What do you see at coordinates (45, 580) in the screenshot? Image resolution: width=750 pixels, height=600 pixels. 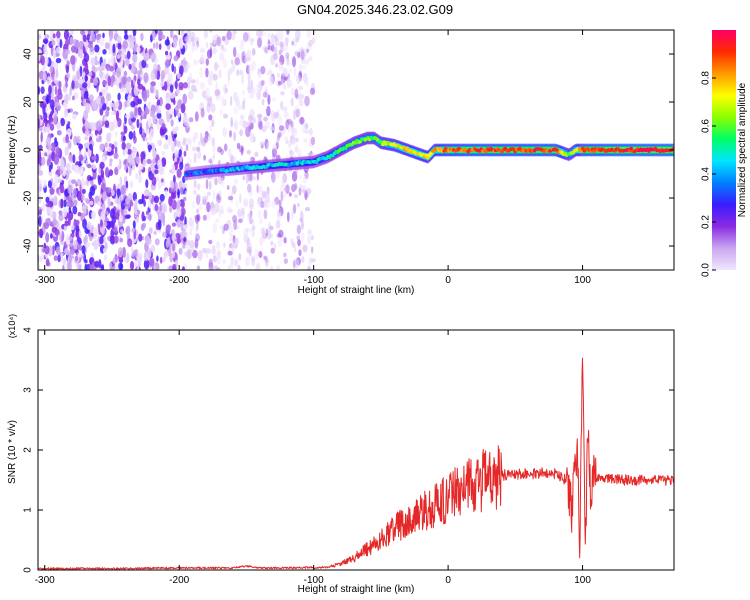 I see `snr-x-tick-label: -300` at bounding box center [45, 580].